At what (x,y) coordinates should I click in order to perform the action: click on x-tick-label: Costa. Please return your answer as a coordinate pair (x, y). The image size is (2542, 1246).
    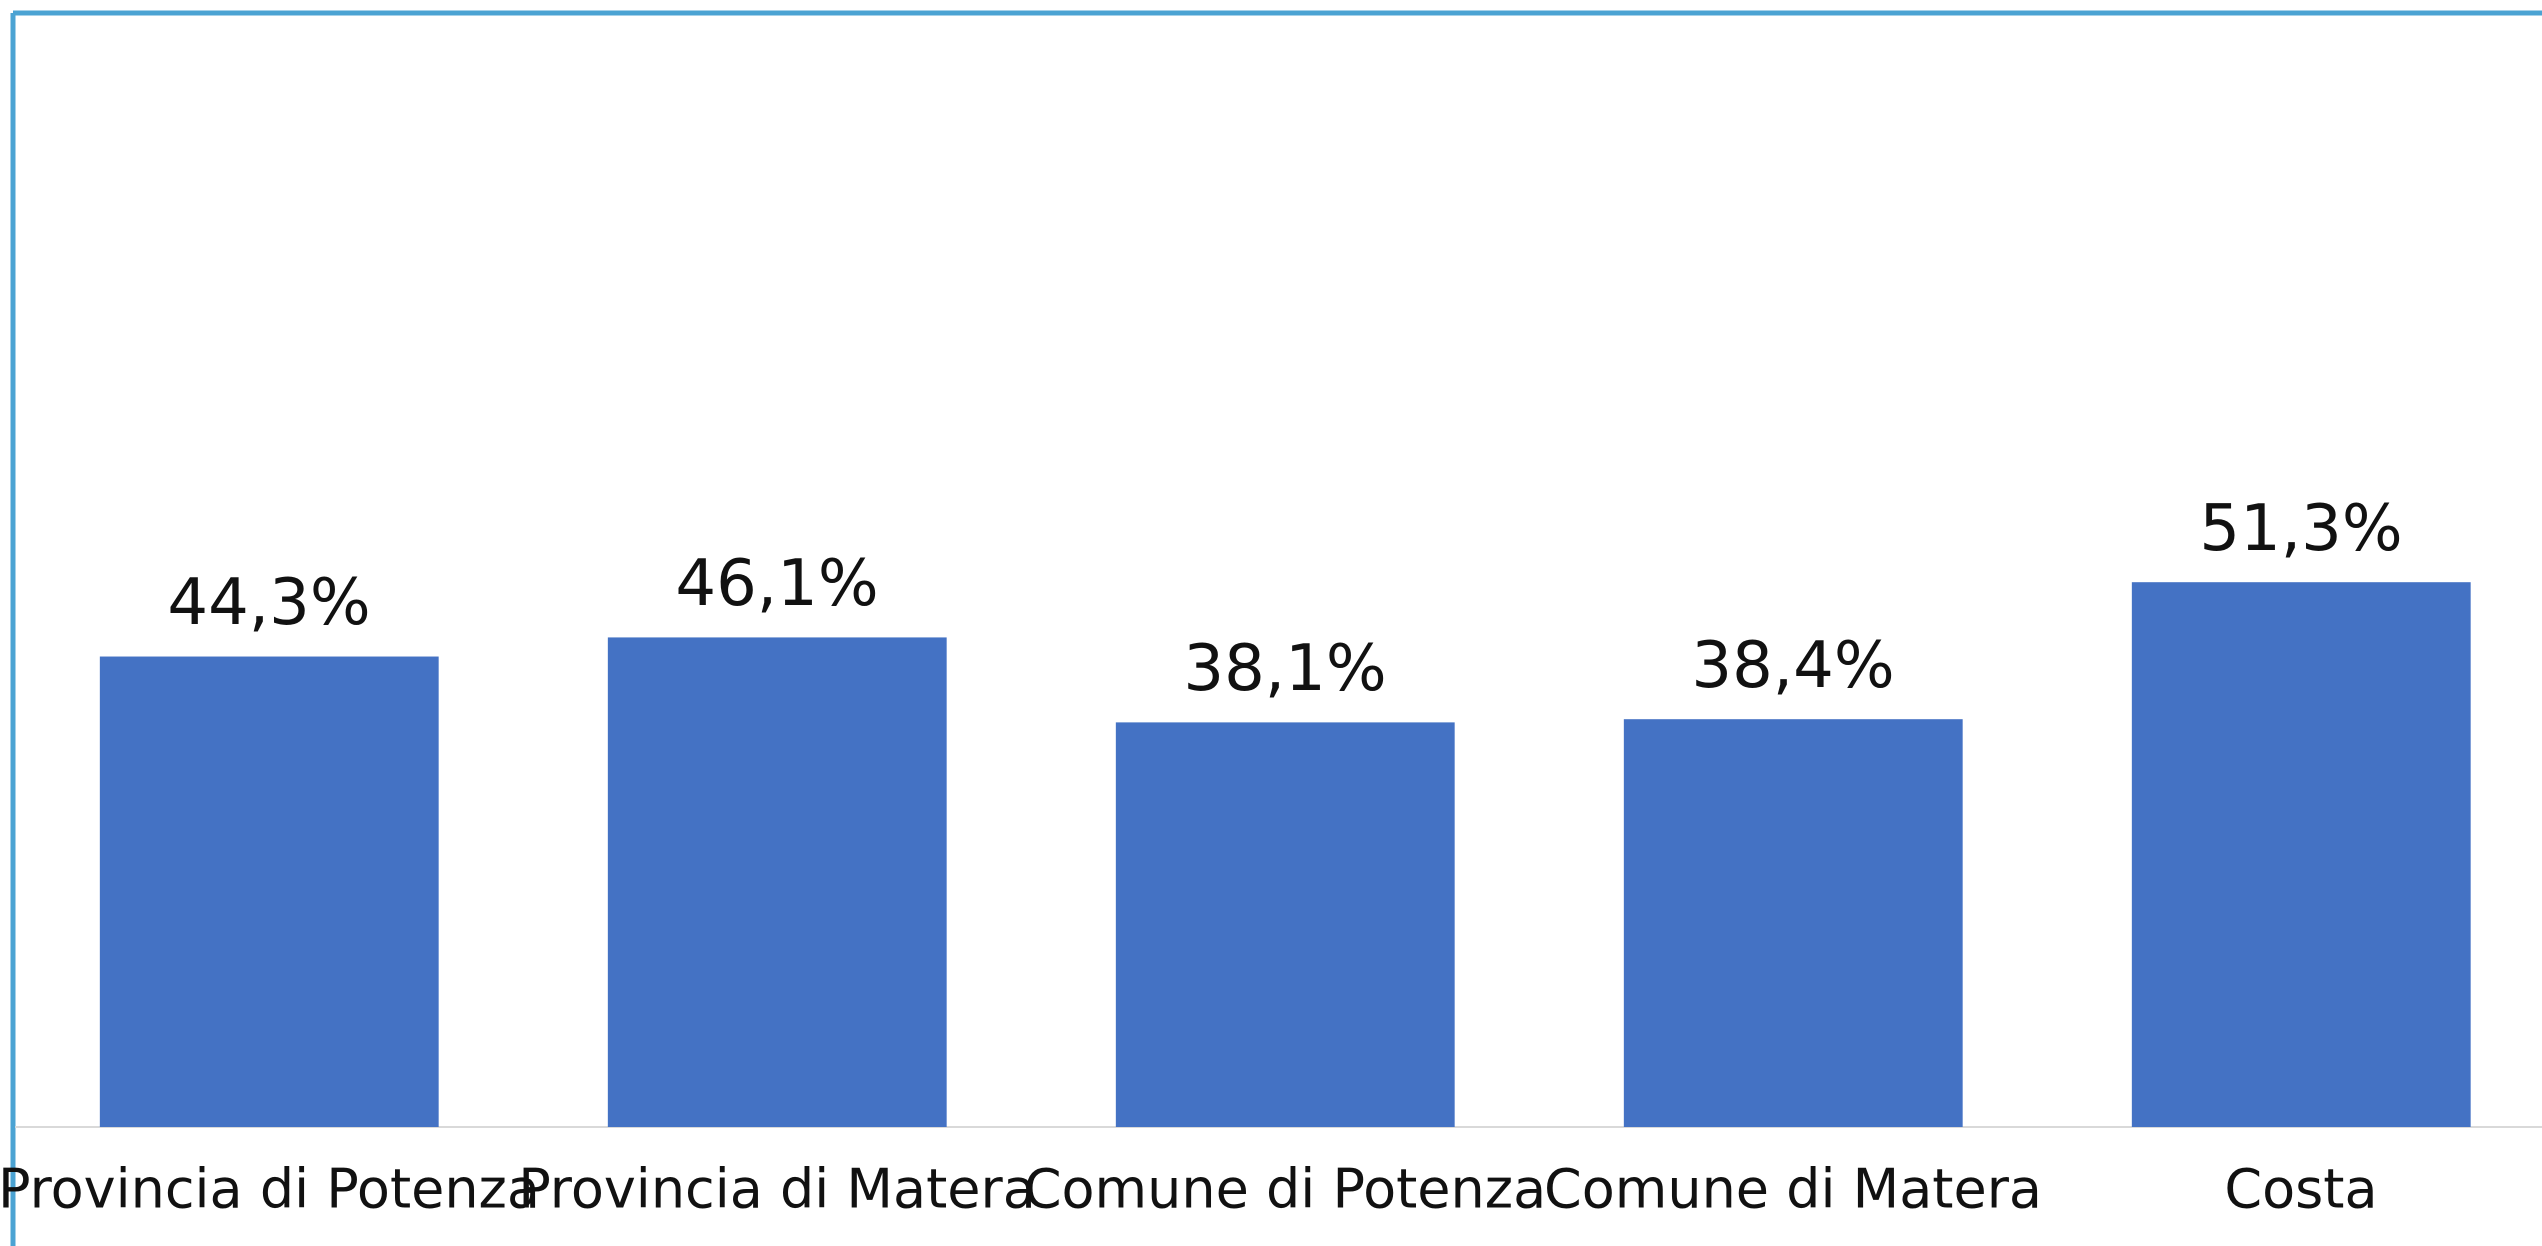
    Looking at the image, I should click on (2300, 1189).